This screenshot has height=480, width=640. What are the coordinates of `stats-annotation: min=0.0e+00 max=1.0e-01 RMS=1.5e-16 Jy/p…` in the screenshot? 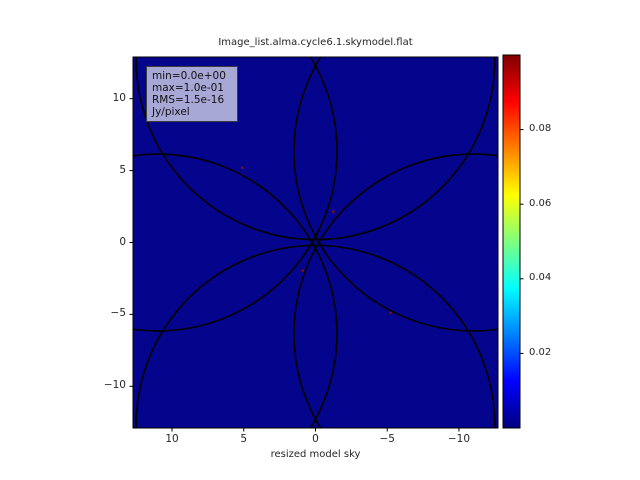 It's located at (192, 94).